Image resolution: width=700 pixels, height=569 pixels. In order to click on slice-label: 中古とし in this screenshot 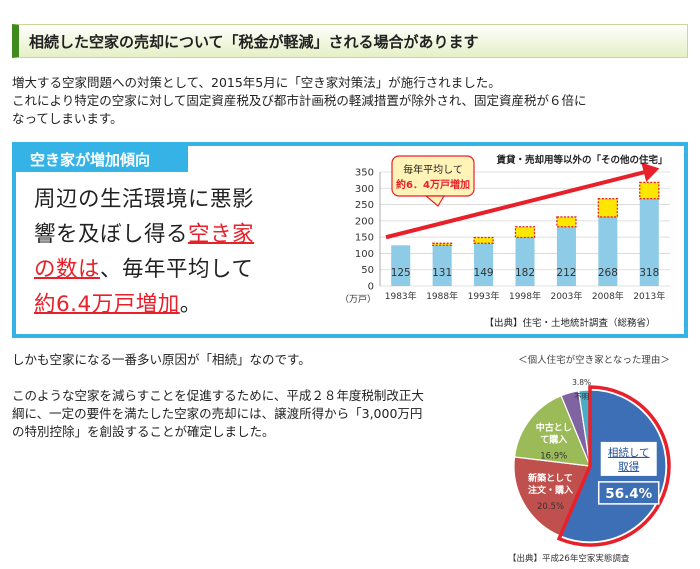, I will do `click(554, 427)`.